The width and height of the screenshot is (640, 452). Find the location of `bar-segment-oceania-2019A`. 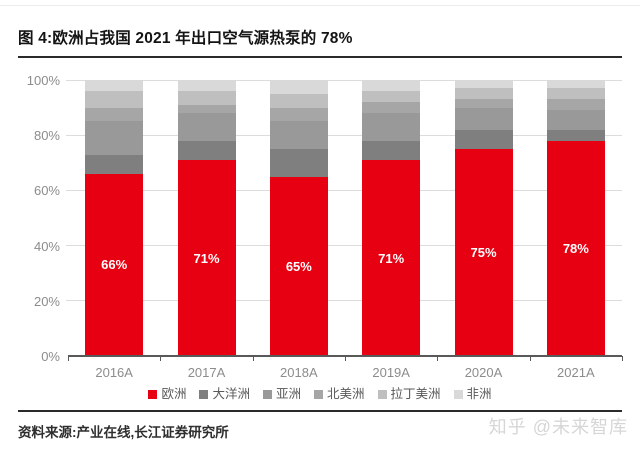

bar-segment-oceania-2019A is located at coordinates (391, 150).